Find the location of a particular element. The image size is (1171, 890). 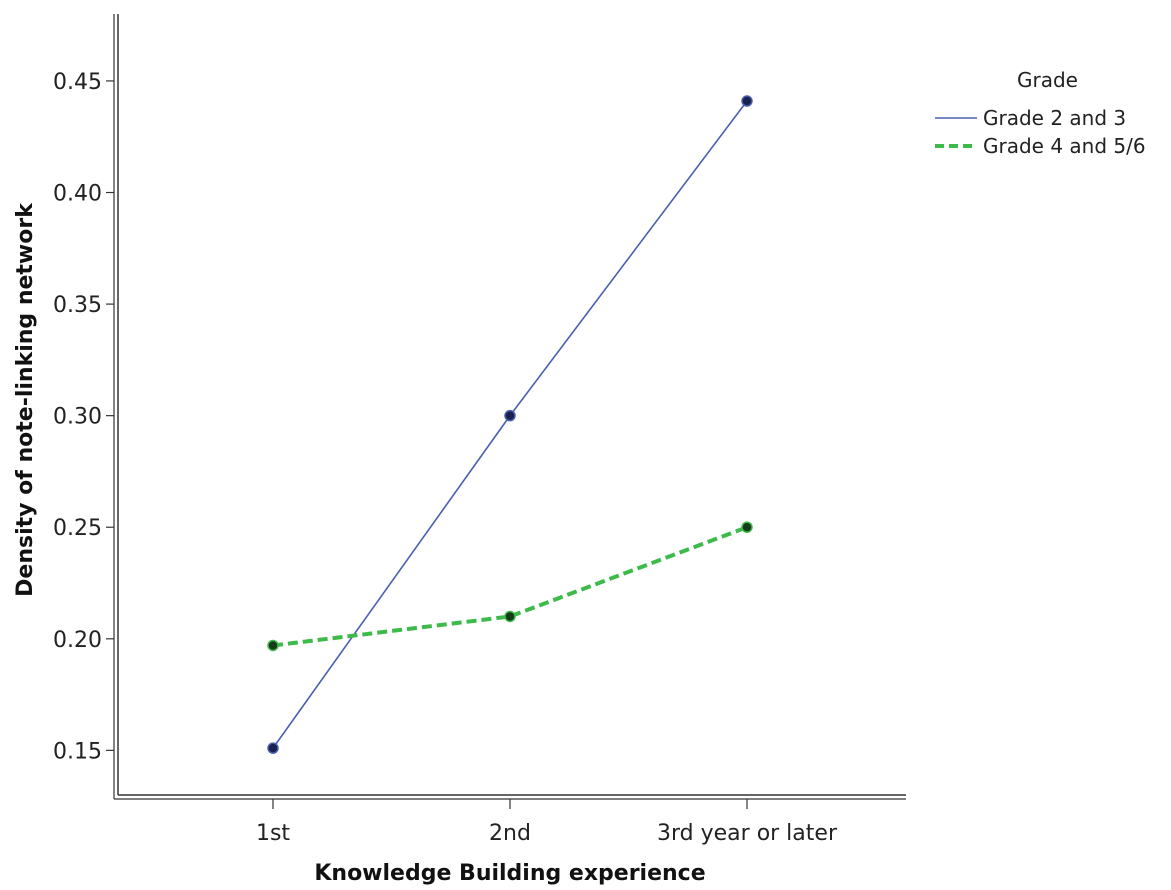

x-tick-label: 2nd is located at coordinates (510, 833).